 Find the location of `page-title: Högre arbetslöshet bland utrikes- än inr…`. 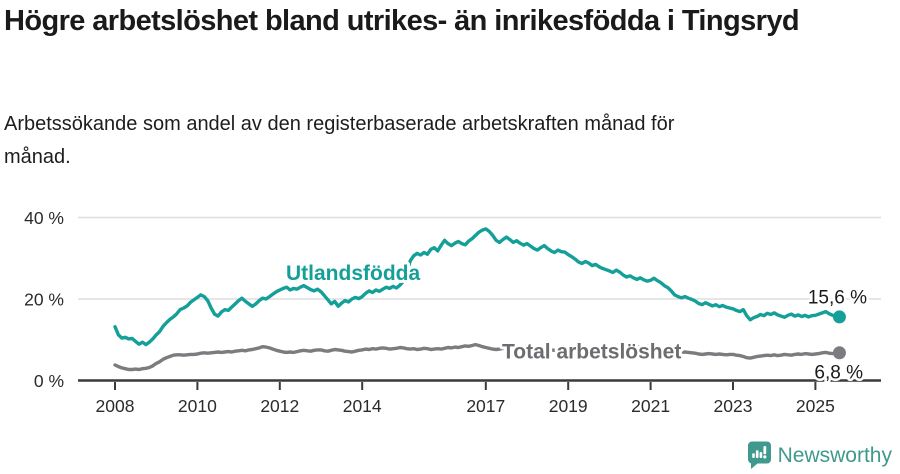

page-title: Högre arbetslöshet bland utrikes- än inr… is located at coordinates (402, 21).